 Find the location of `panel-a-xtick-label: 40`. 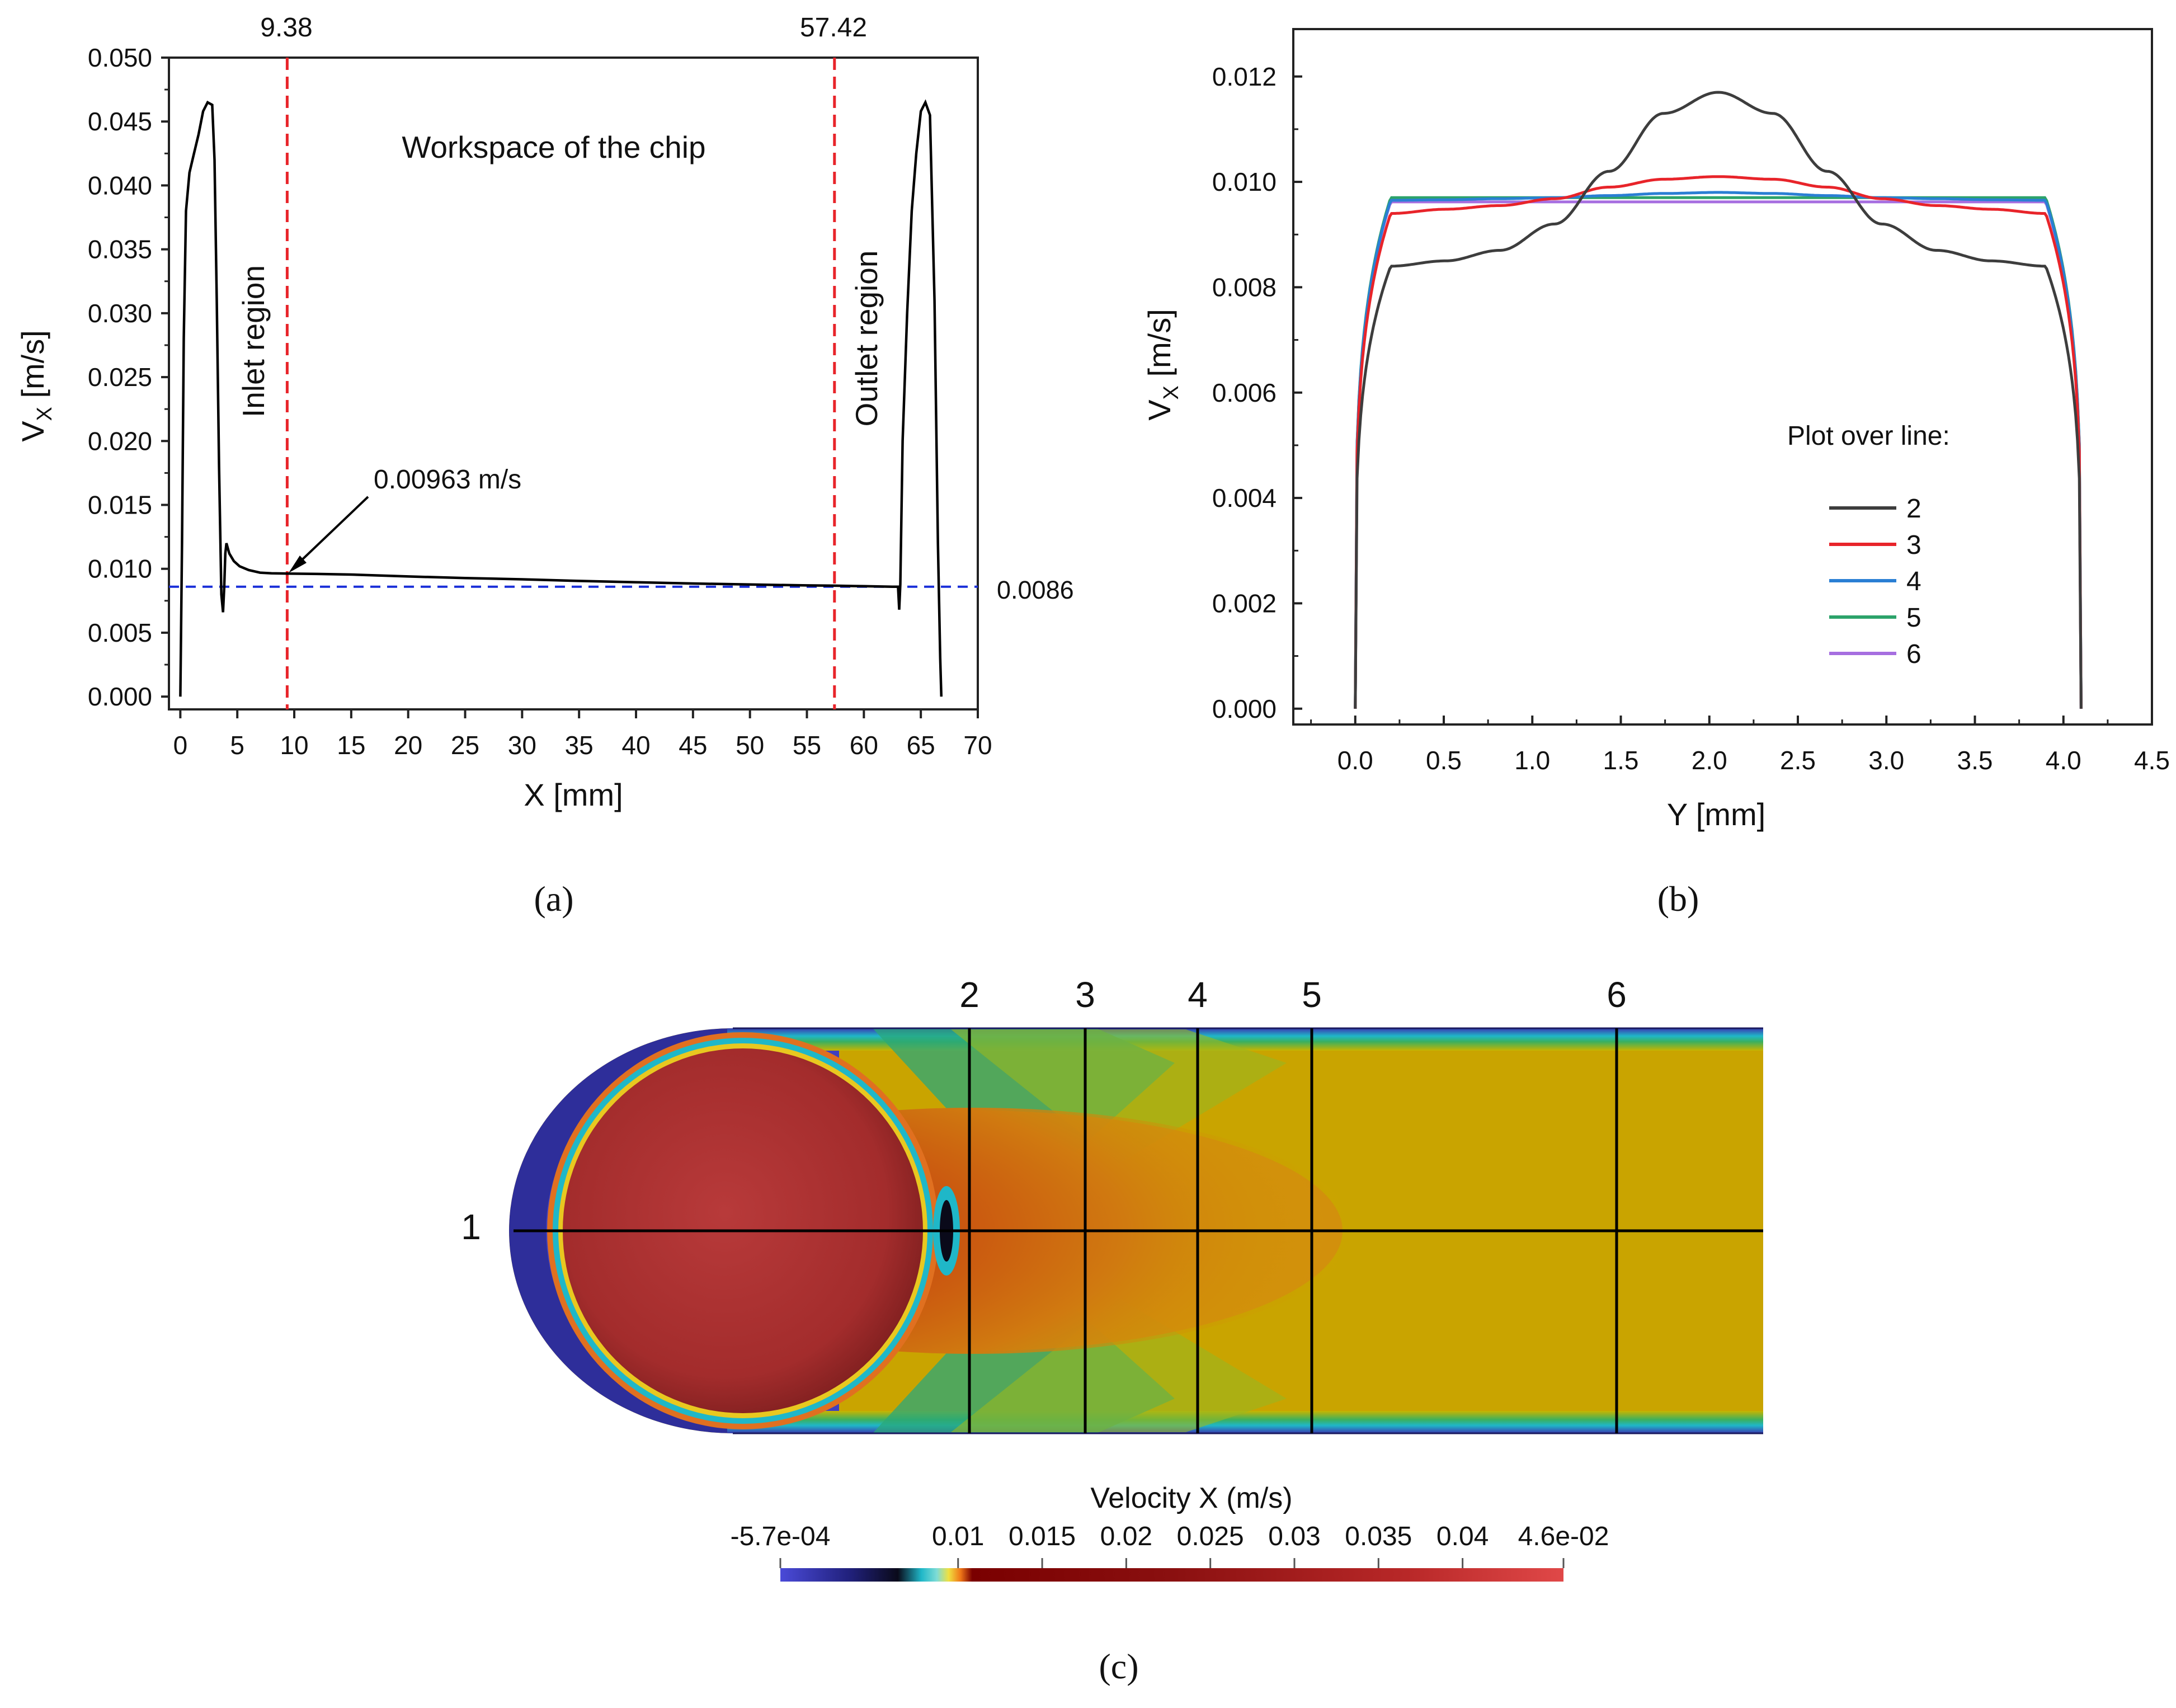

panel-a-xtick-label: 40 is located at coordinates (636, 745).